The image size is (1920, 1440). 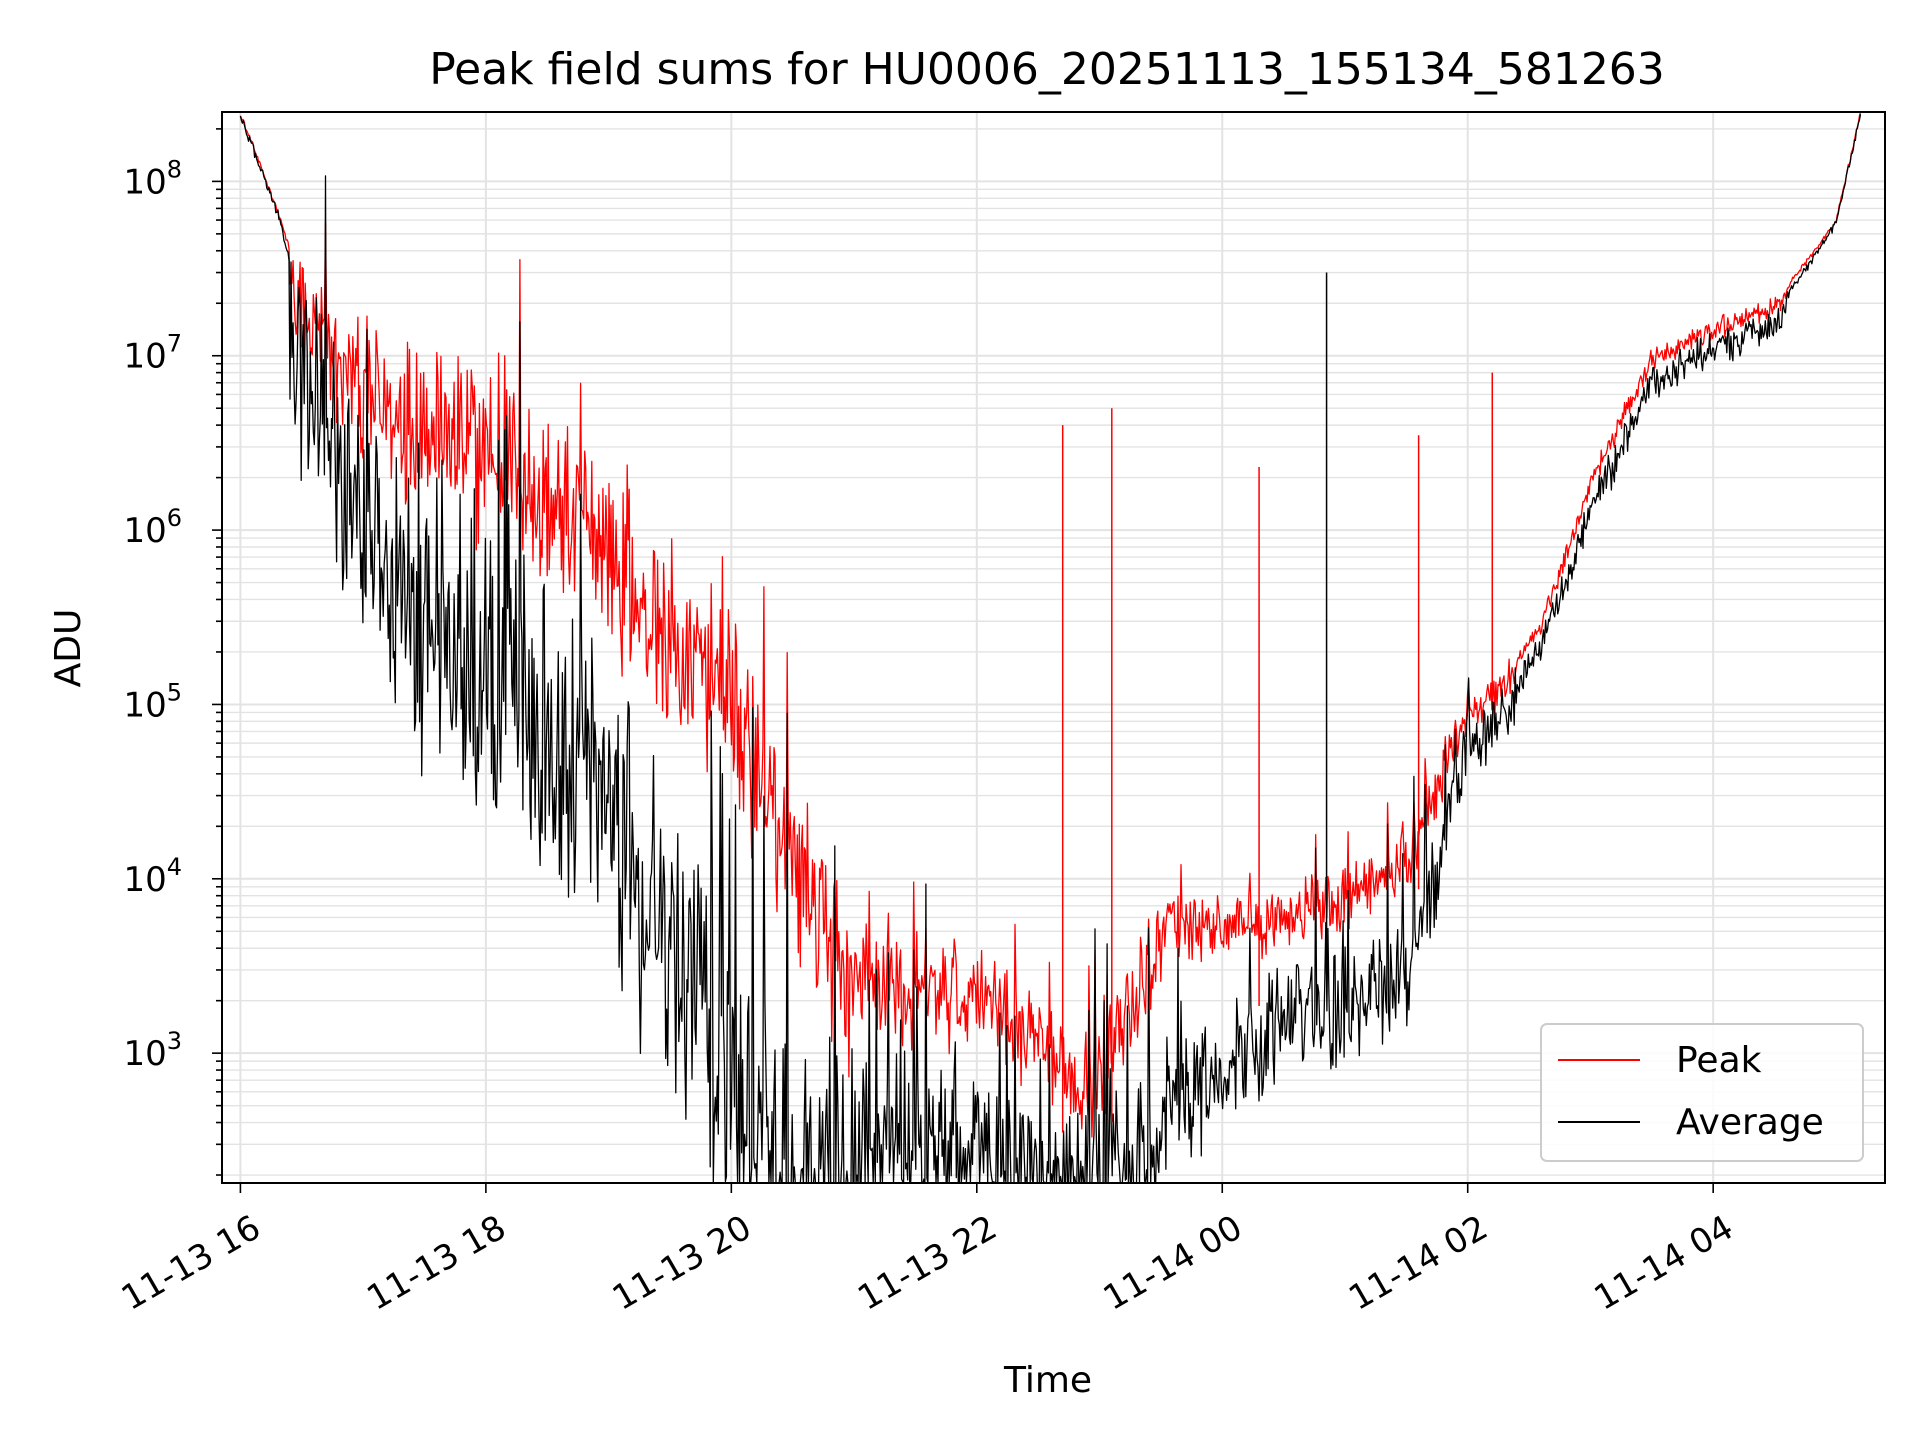 What do you see at coordinates (152, 1050) in the screenshot?
I see `y-tick-label: 10³` at bounding box center [152, 1050].